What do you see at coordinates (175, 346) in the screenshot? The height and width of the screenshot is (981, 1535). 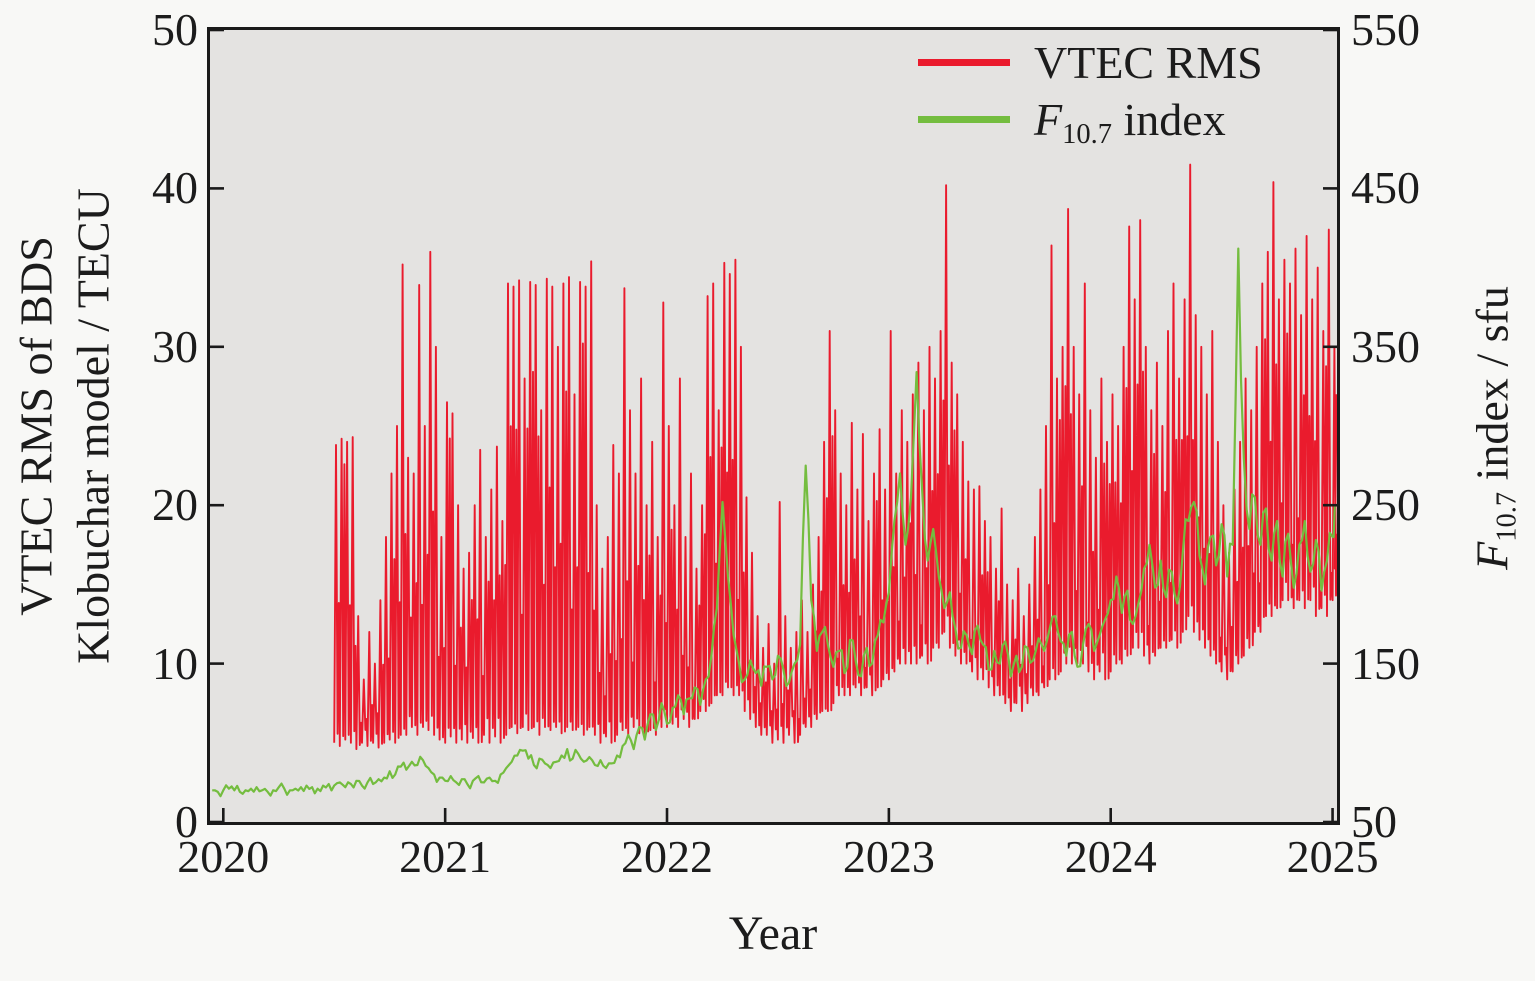 I see `y-left-tick-label-30: 30` at bounding box center [175, 346].